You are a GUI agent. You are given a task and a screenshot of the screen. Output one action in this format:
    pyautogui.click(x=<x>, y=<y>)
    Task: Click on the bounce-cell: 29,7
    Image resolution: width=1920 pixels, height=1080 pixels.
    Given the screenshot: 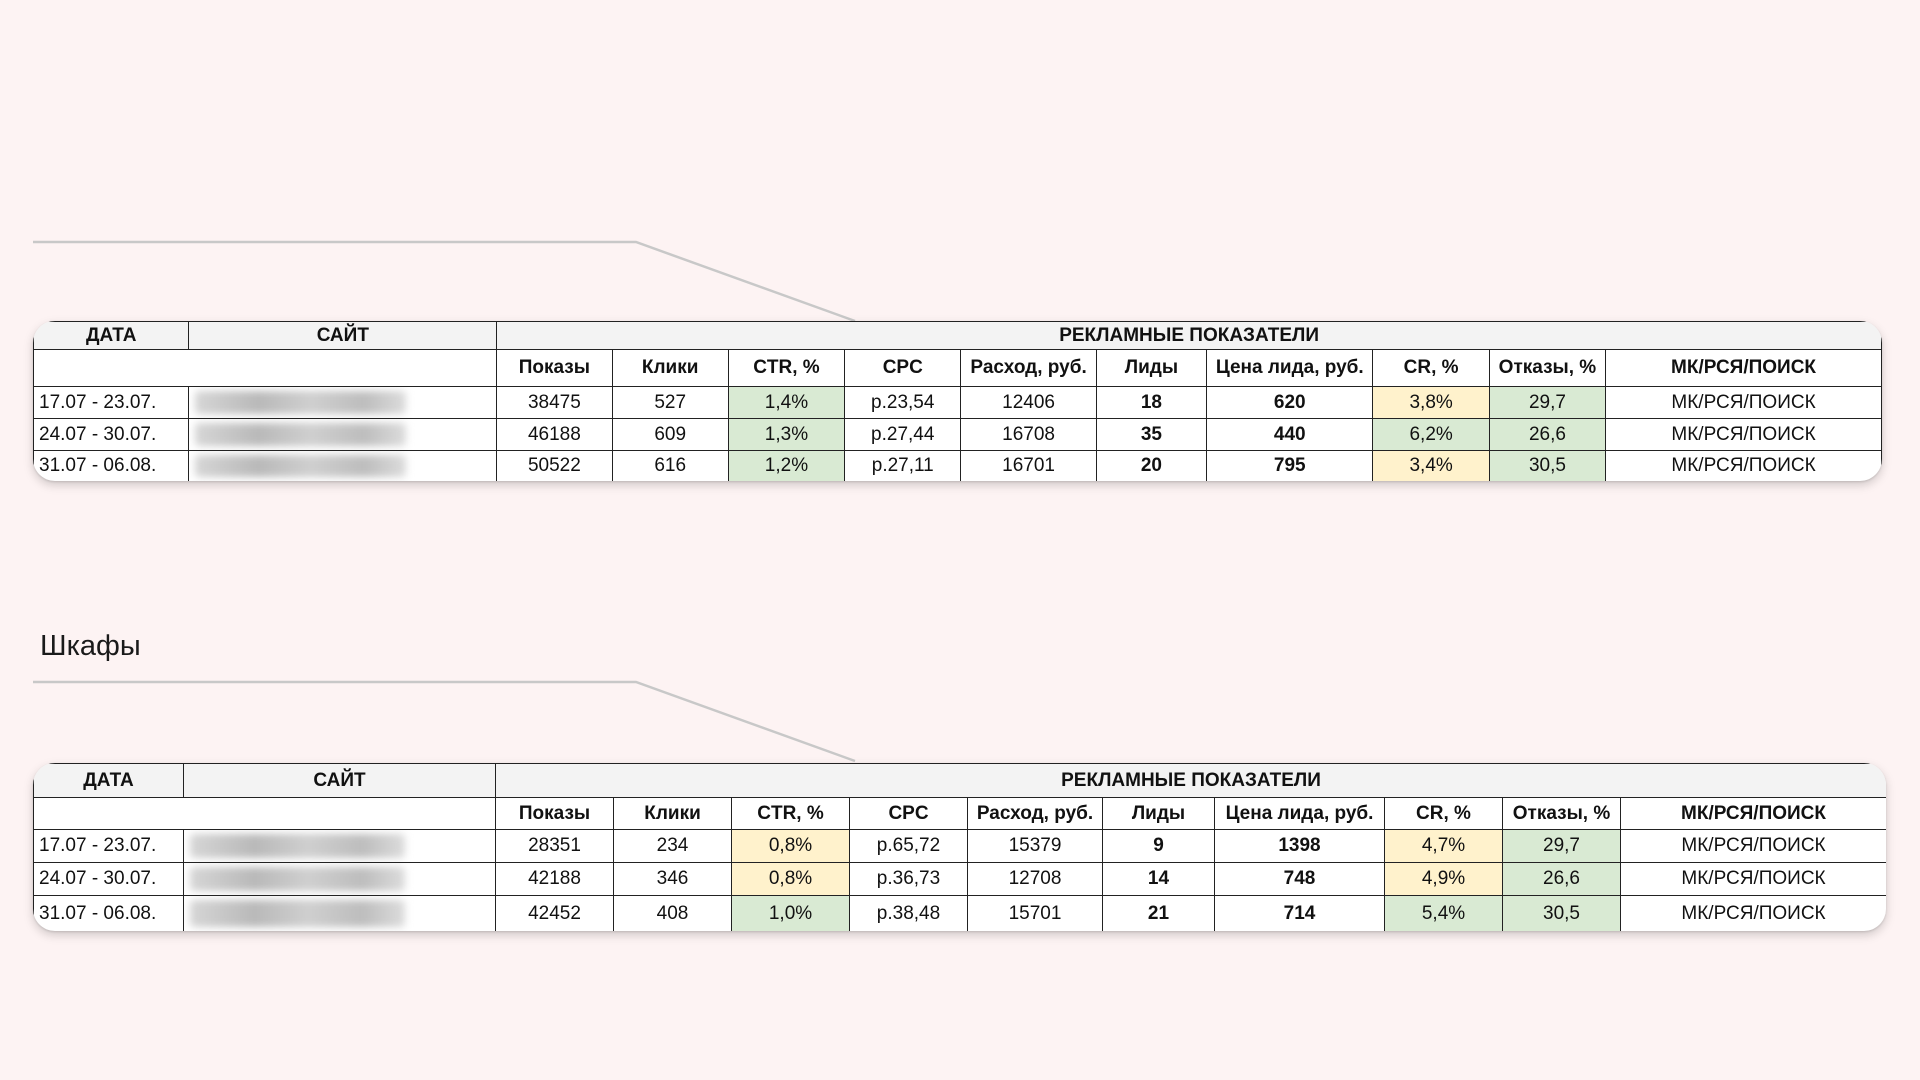 What is the action you would take?
    pyautogui.click(x=1561, y=846)
    